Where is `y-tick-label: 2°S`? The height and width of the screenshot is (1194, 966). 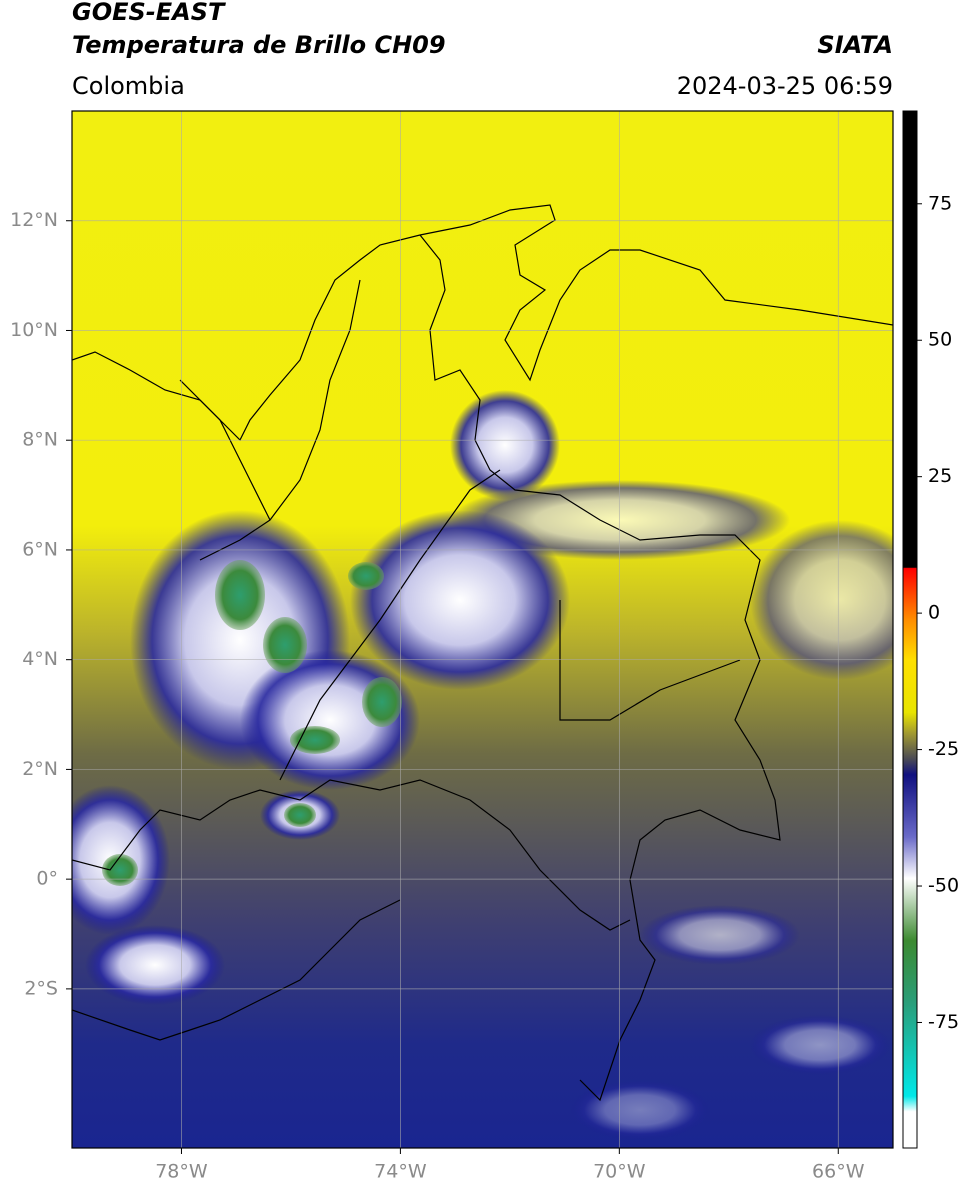
y-tick-label: 2°S is located at coordinates (41, 988).